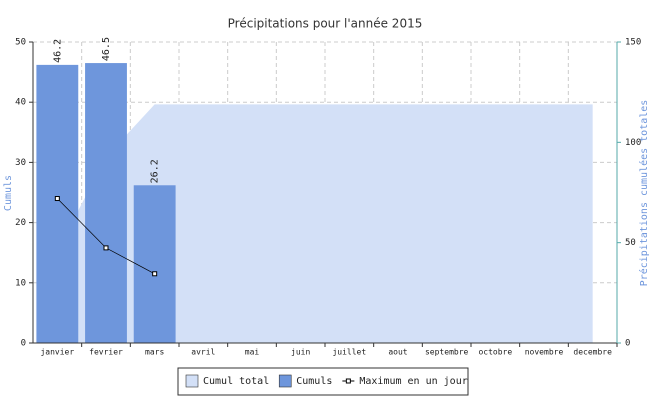 The height and width of the screenshot is (400, 650). What do you see at coordinates (20, 223) in the screenshot?
I see `y-tick-label: 20` at bounding box center [20, 223].